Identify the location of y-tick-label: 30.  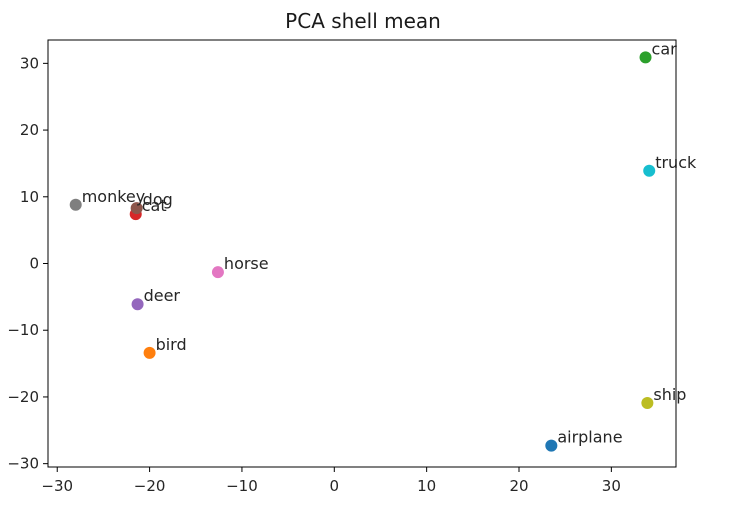
(29, 63).